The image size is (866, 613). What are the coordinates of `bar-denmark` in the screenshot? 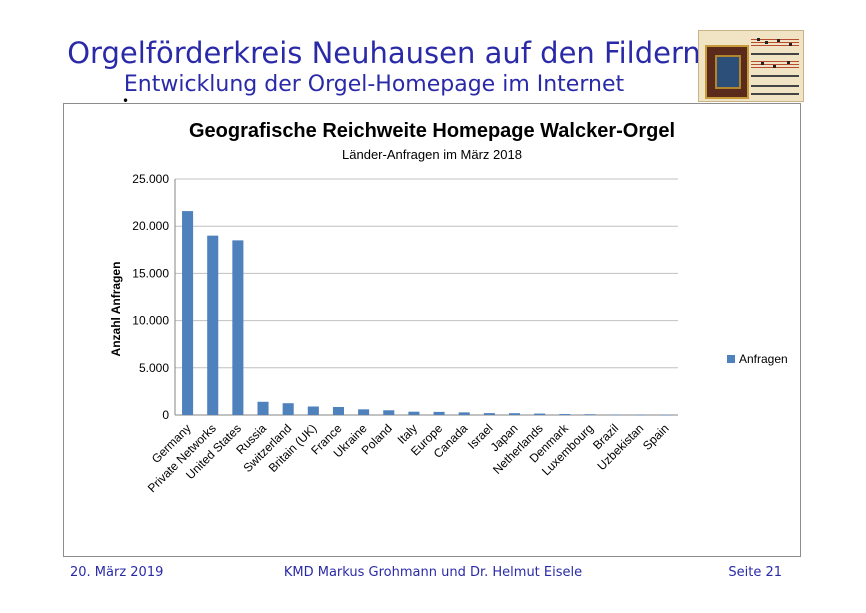 It's located at (565, 414).